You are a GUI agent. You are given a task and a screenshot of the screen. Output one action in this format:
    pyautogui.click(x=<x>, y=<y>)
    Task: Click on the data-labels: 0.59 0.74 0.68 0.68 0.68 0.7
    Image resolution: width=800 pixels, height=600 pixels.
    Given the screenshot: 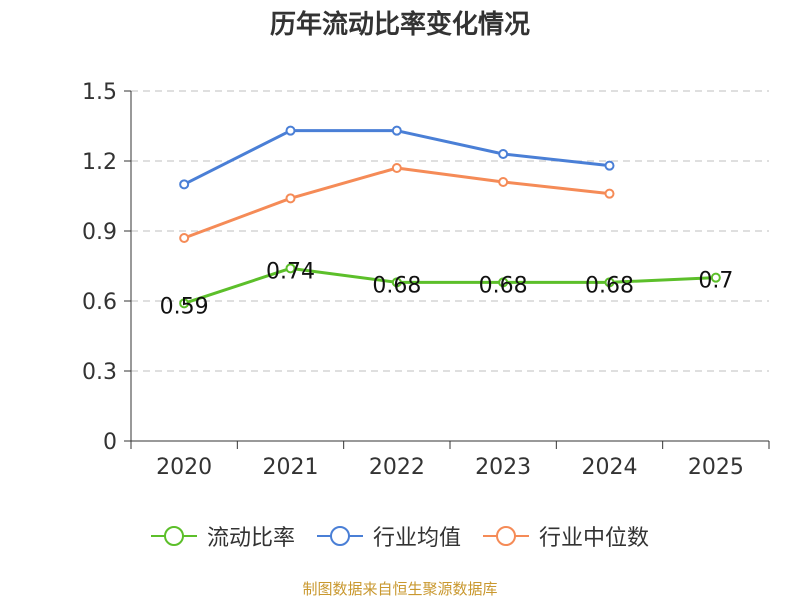 What is the action you would take?
    pyautogui.click(x=447, y=289)
    